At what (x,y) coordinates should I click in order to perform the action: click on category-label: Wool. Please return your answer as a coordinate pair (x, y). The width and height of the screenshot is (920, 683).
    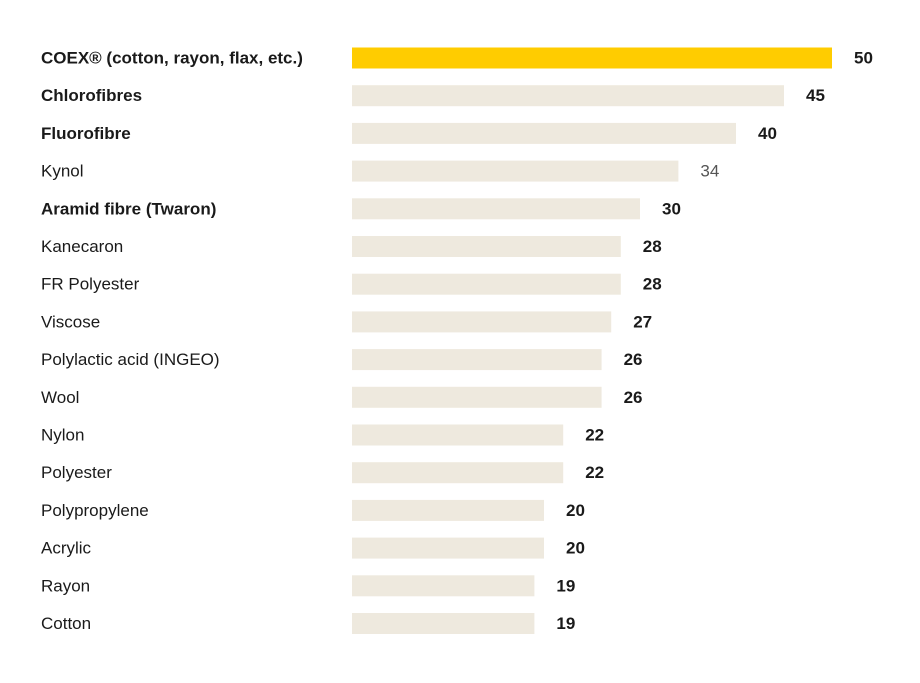
    Looking at the image, I should click on (60, 397).